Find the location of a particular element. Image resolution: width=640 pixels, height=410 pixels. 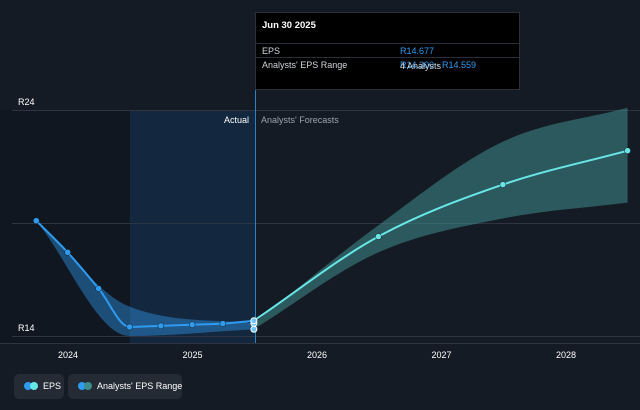

hover-eps-point is located at coordinates (254, 321).